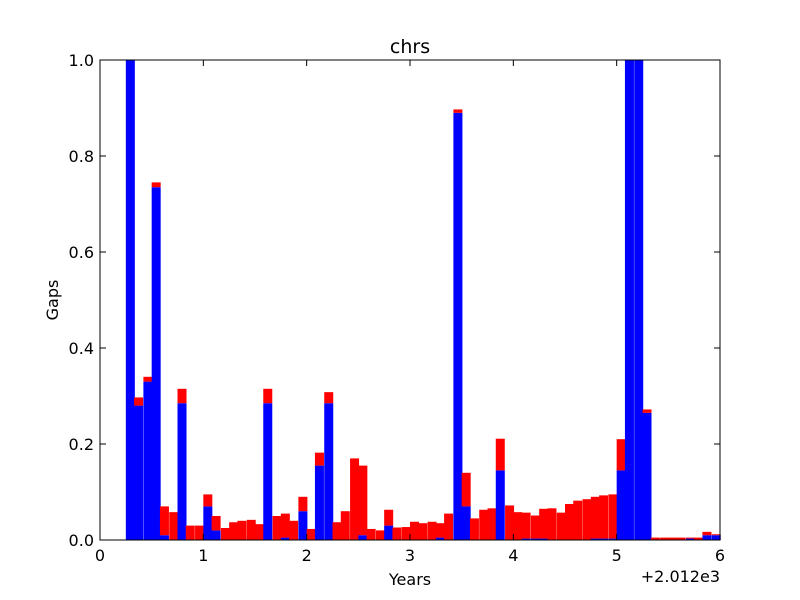 Image resolution: width=800 pixels, height=600 pixels. What do you see at coordinates (81, 540) in the screenshot?
I see `y-tick-label-0: 0.0` at bounding box center [81, 540].